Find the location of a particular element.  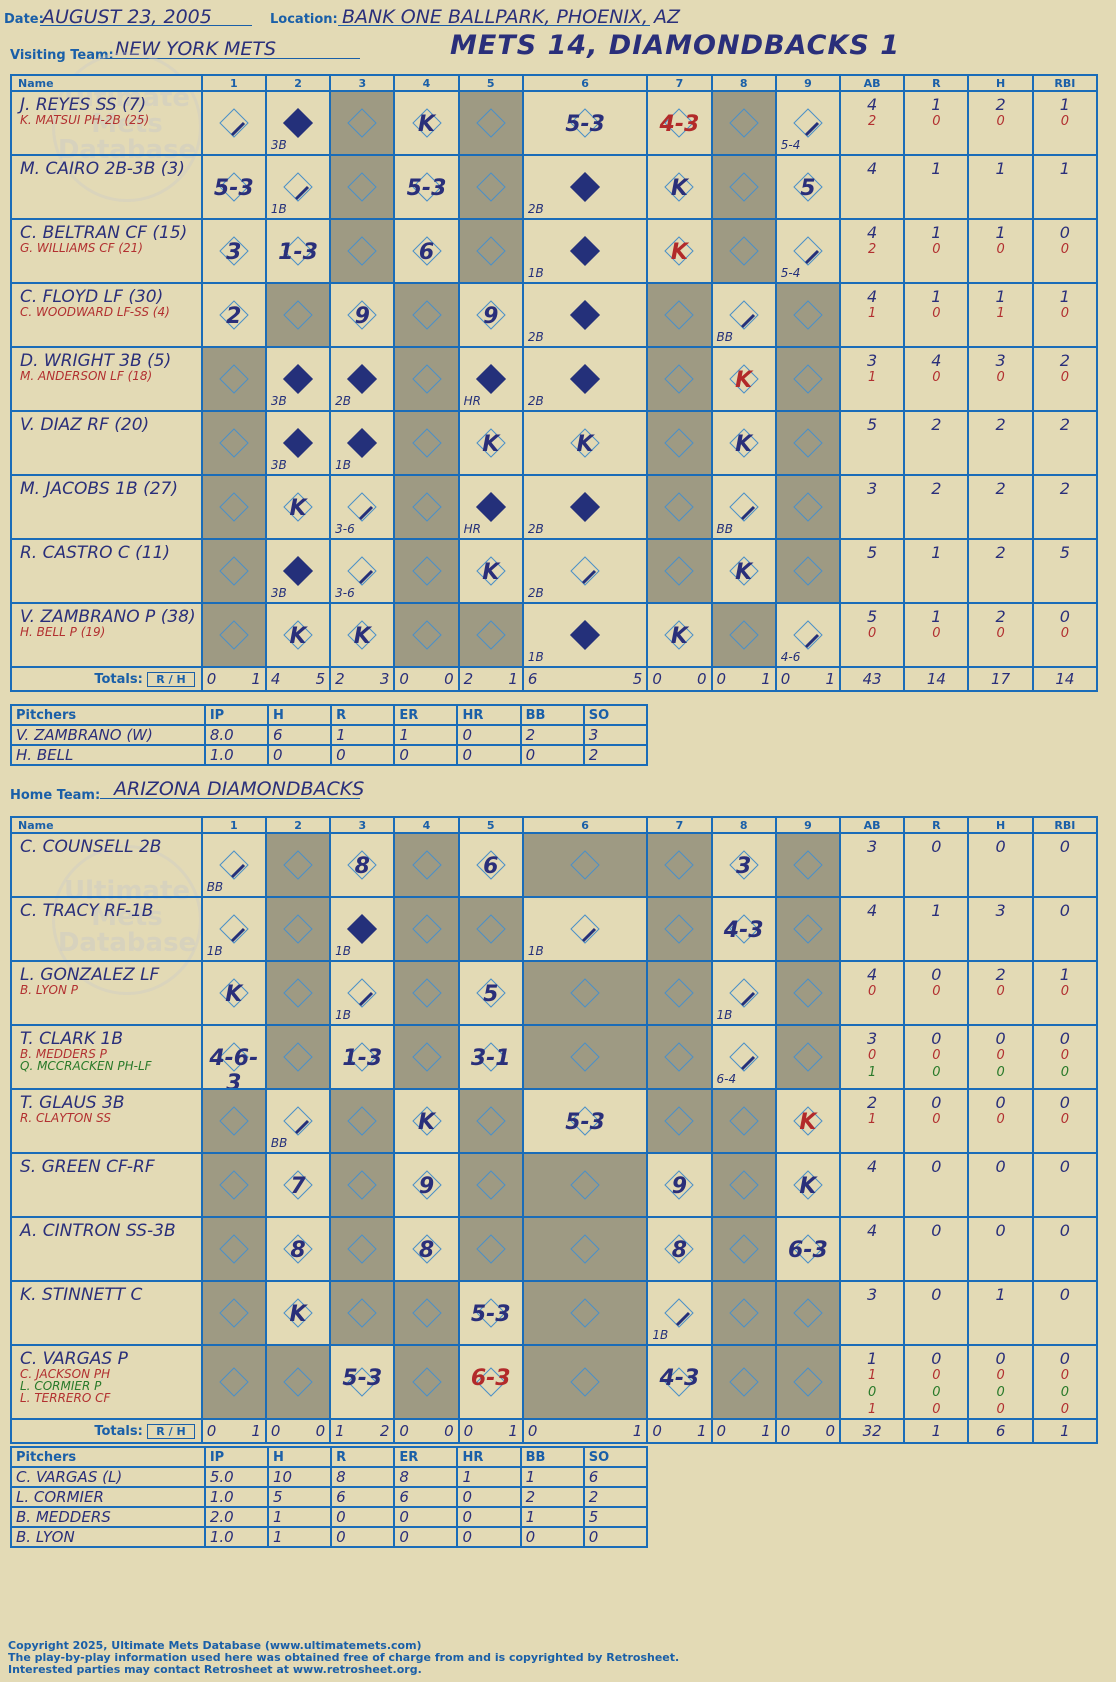

batter-name: T. CLARK 1B is located at coordinates (71, 1039).